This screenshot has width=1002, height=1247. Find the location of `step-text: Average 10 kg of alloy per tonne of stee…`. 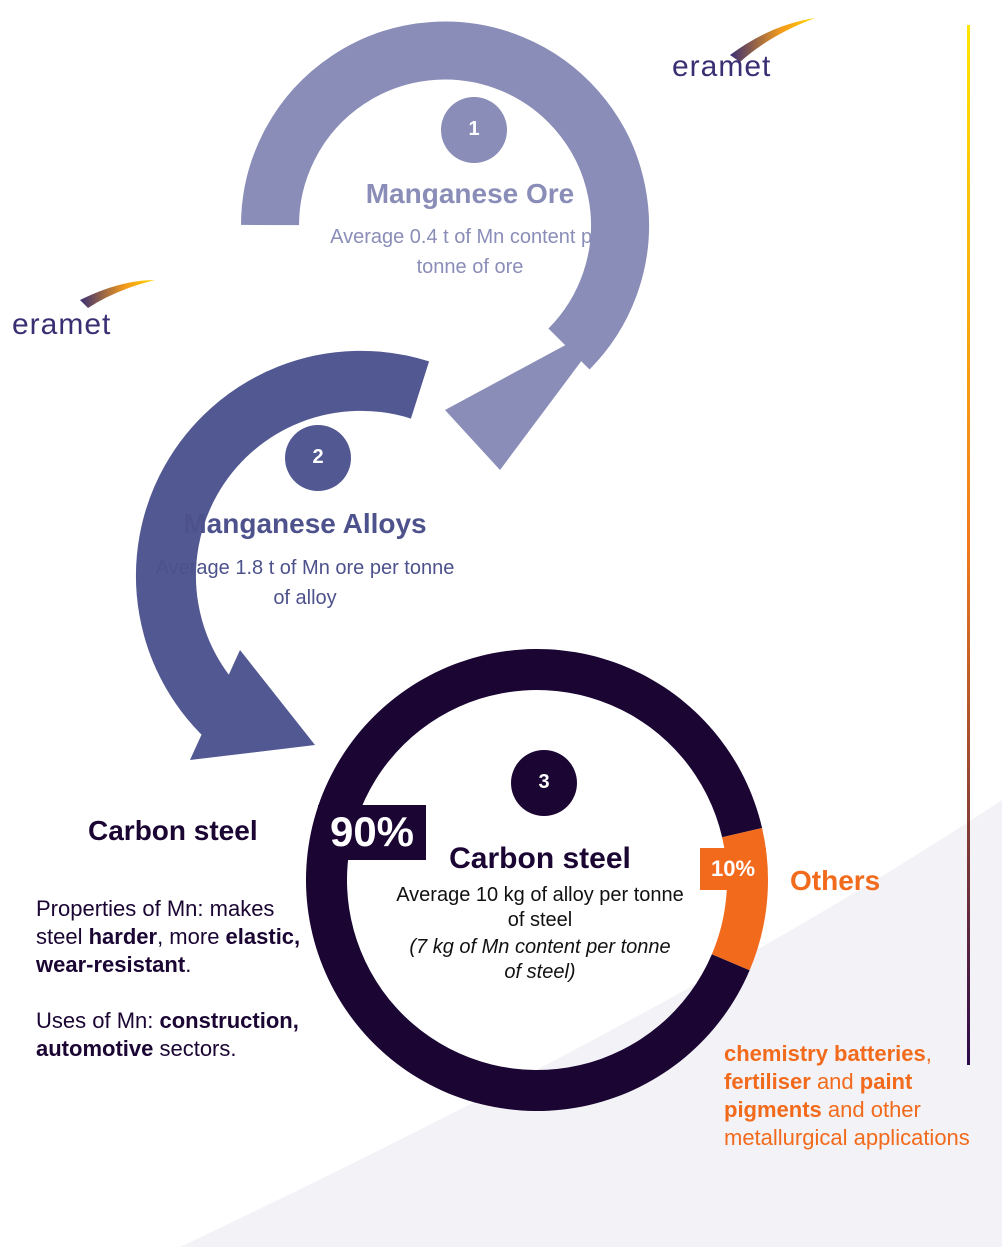

step-text: Average 10 kg of alloy per tonne of stee… is located at coordinates (540, 907).